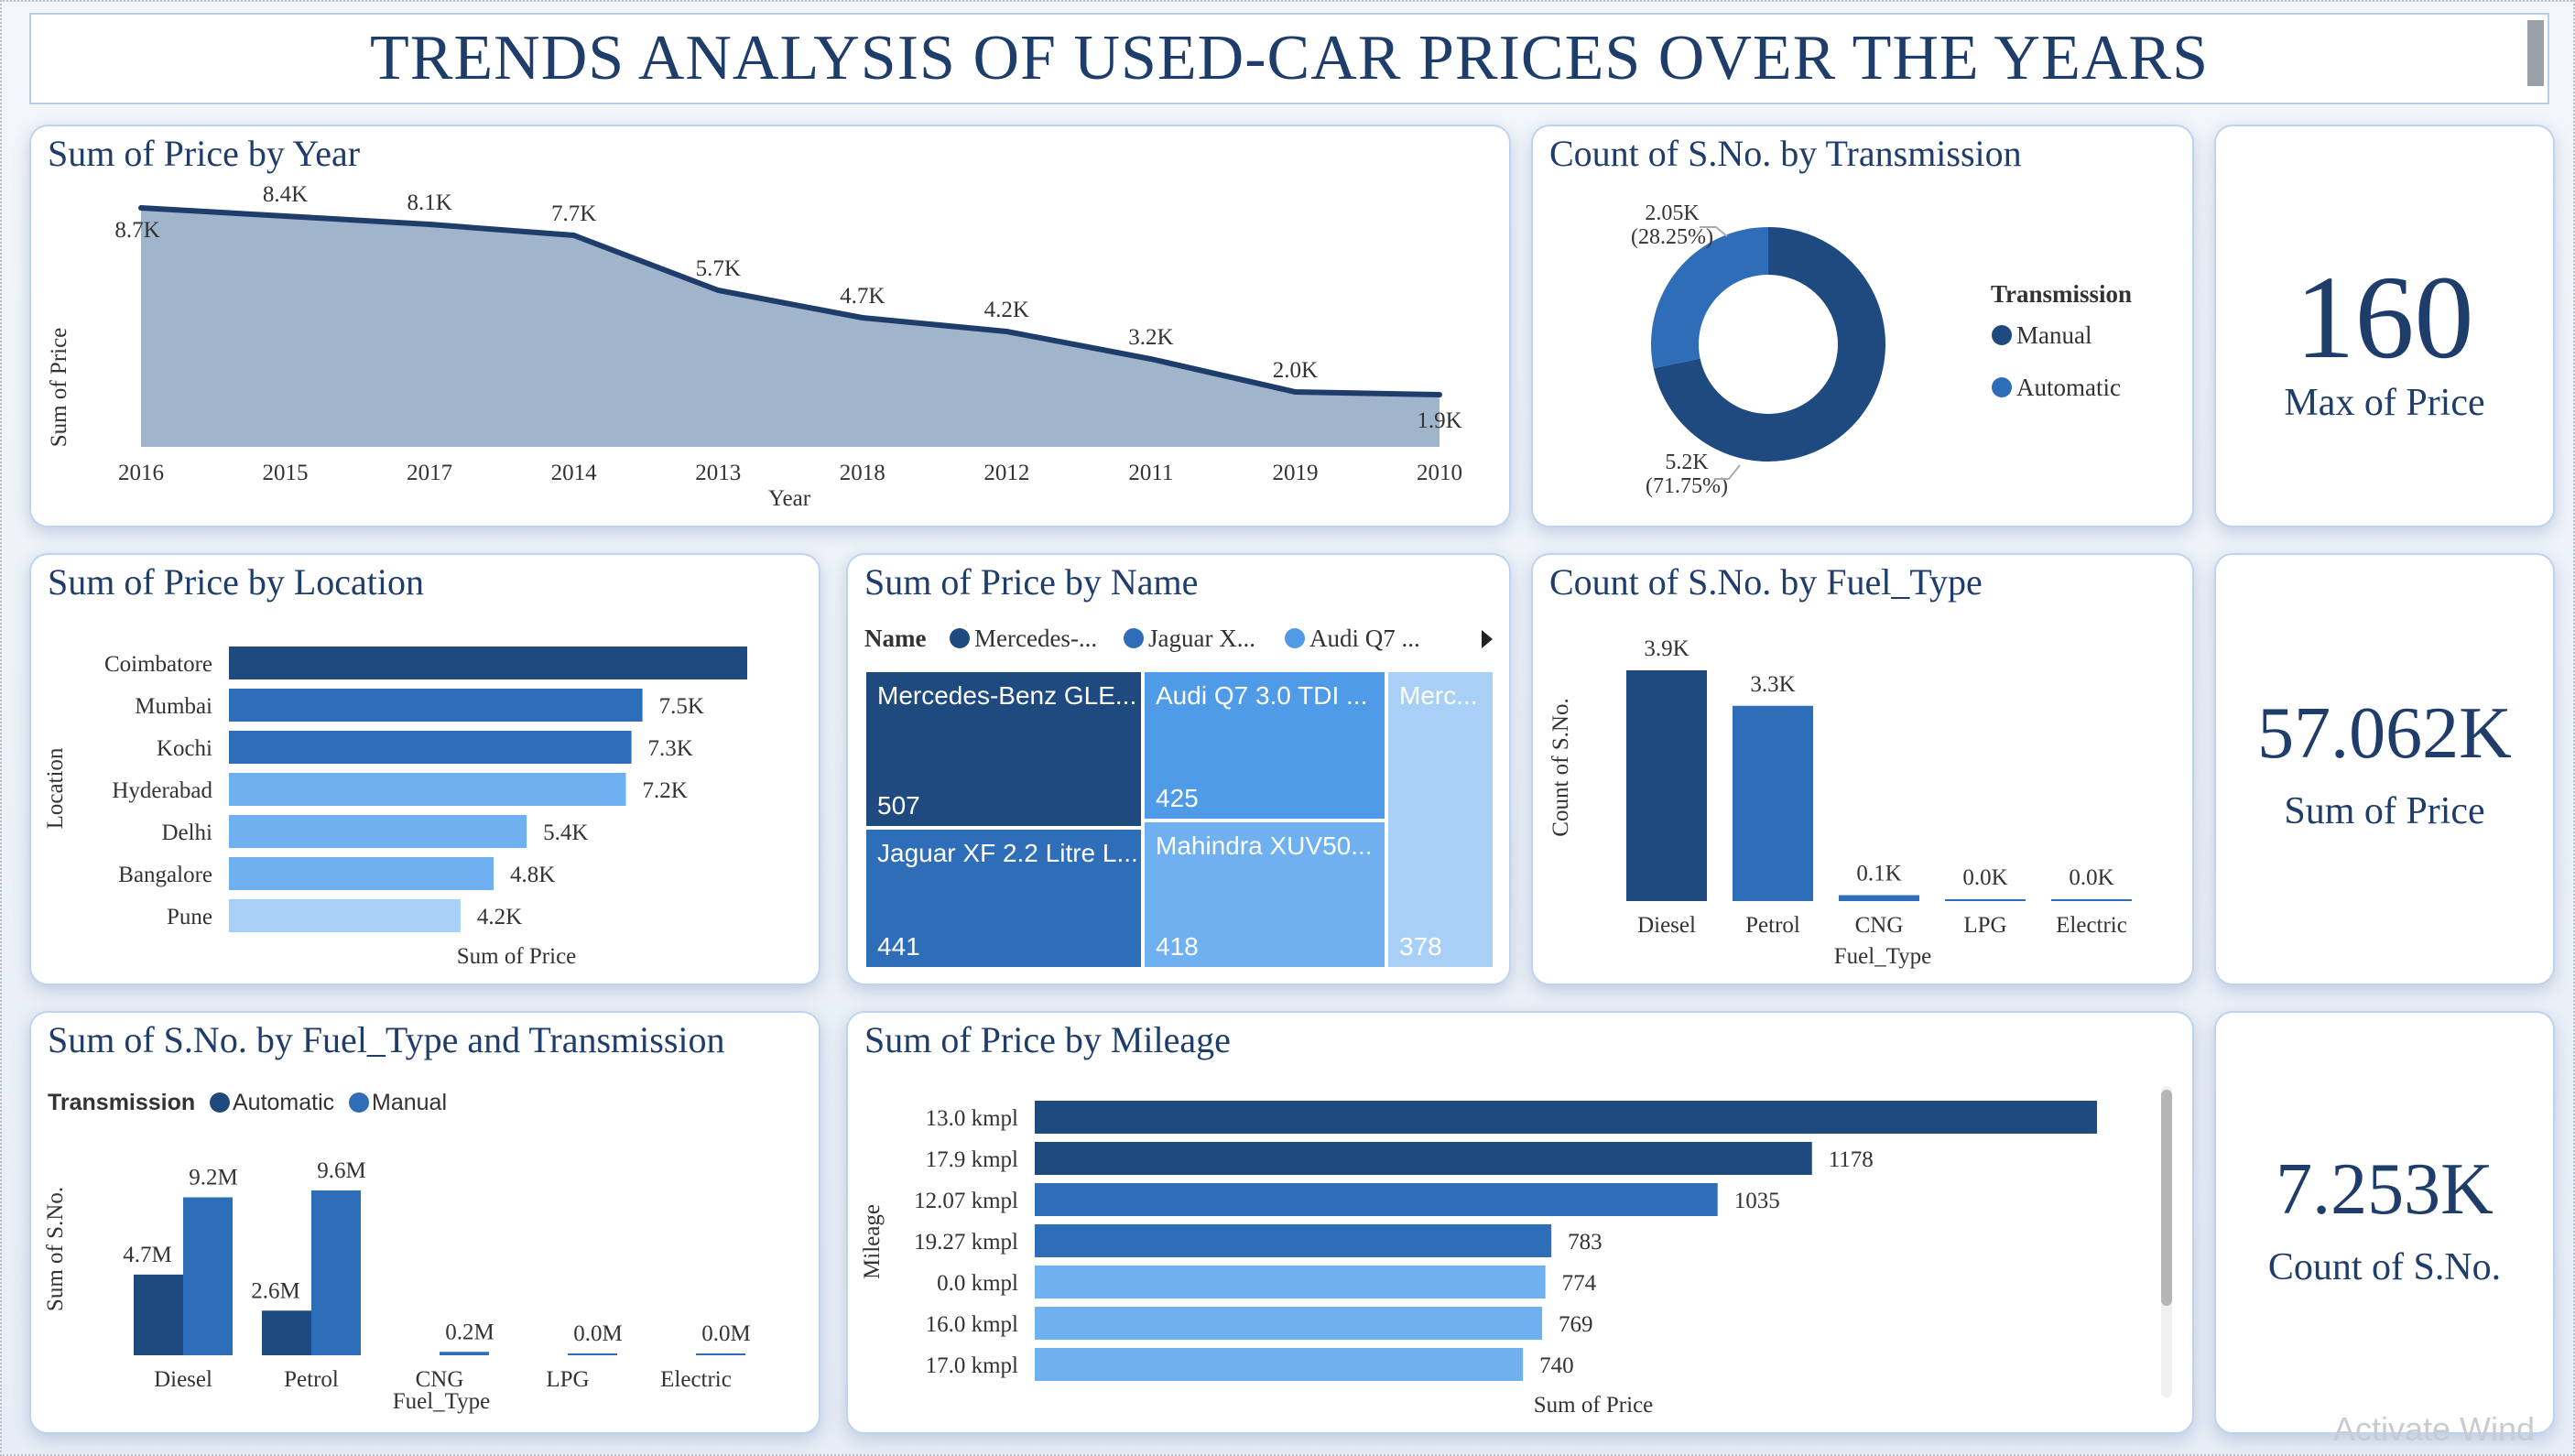  Describe the element at coordinates (1439, 420) in the screenshot. I see `data-label: 1.9K` at that location.